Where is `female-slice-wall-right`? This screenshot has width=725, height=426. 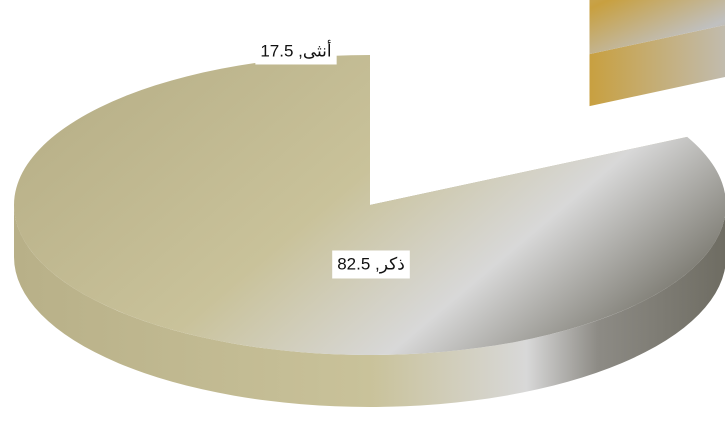
female-slice-wall-right is located at coordinates (657, 65).